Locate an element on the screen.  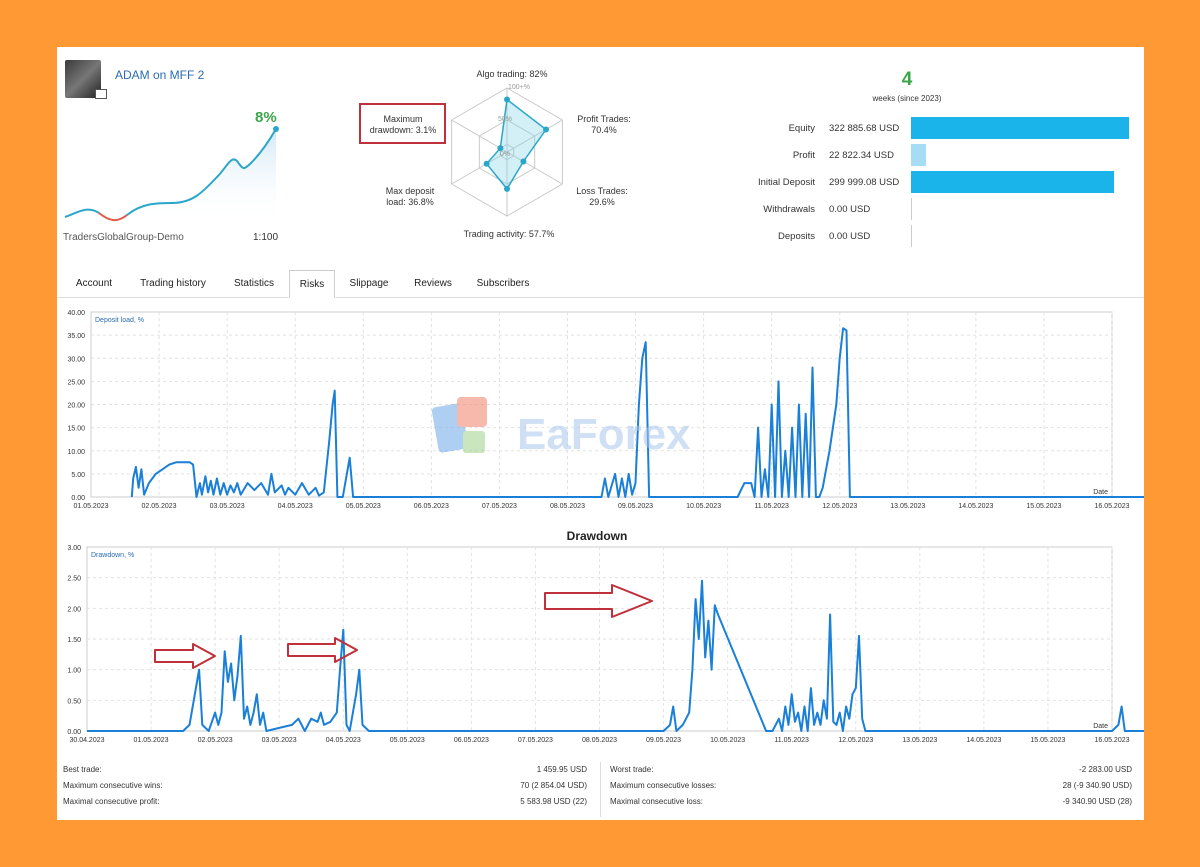
stat-value: 70 (2 854.04 USD) is located at coordinates (553, 785).